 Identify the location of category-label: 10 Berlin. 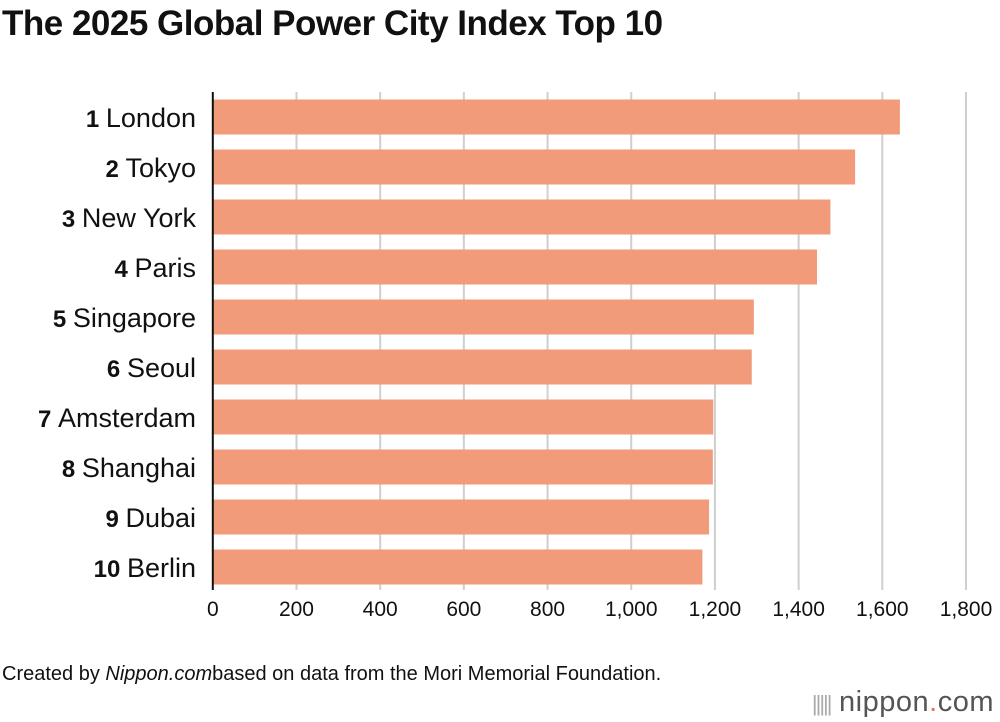
(145, 568).